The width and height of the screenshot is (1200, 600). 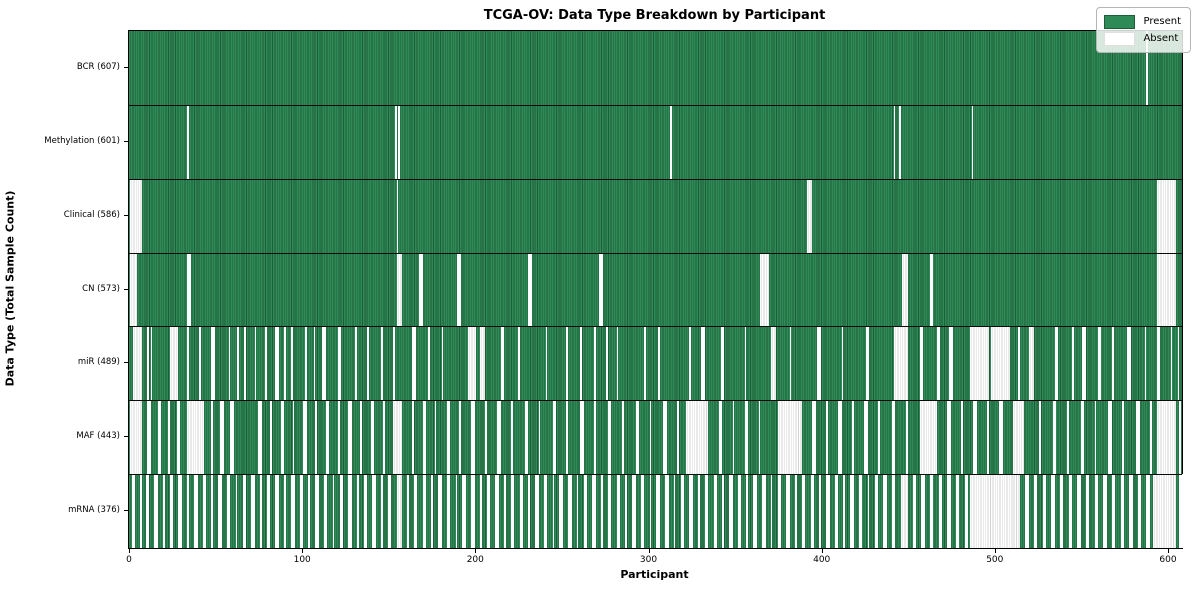 What do you see at coordinates (655, 179) in the screenshot?
I see `row-separator` at bounding box center [655, 179].